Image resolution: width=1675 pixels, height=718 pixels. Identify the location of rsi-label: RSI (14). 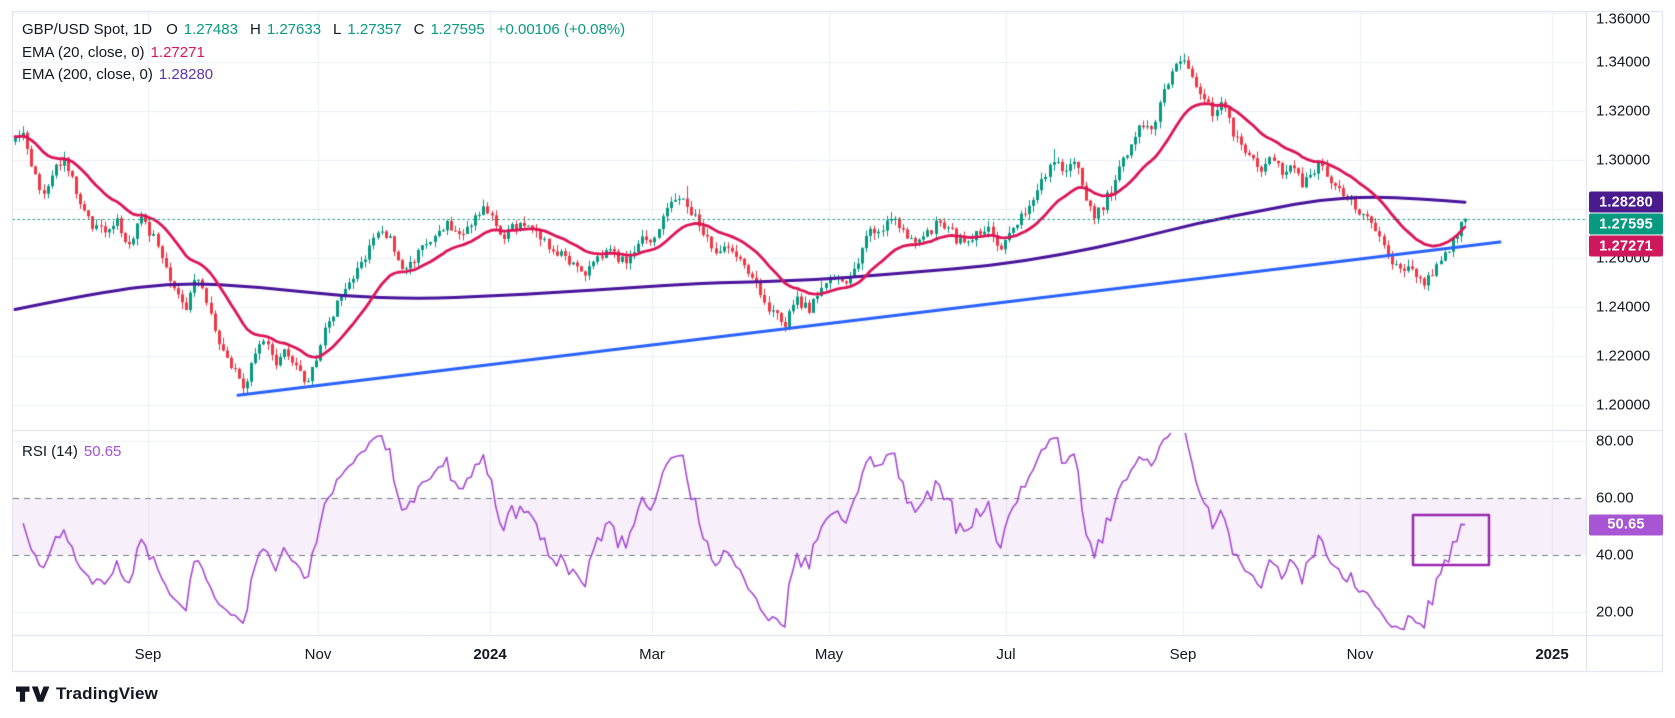
(50, 451).